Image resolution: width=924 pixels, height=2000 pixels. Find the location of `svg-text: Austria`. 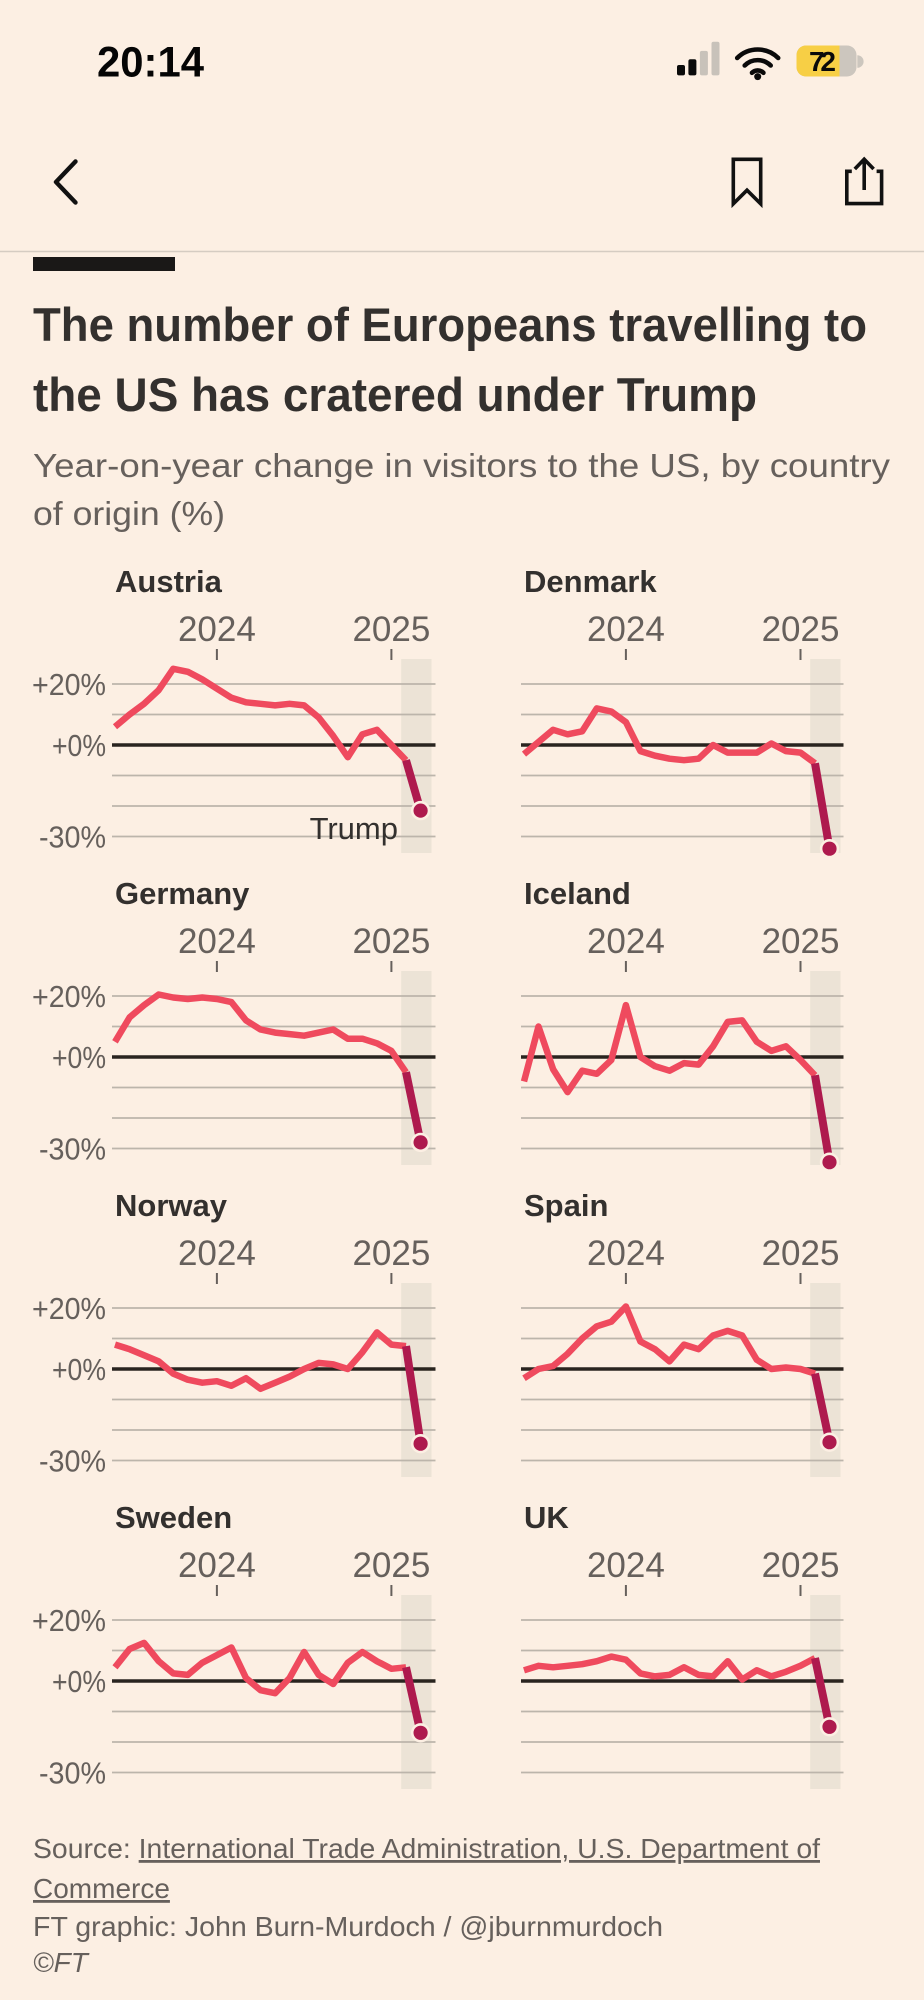

svg-text: Austria is located at coordinates (169, 581).